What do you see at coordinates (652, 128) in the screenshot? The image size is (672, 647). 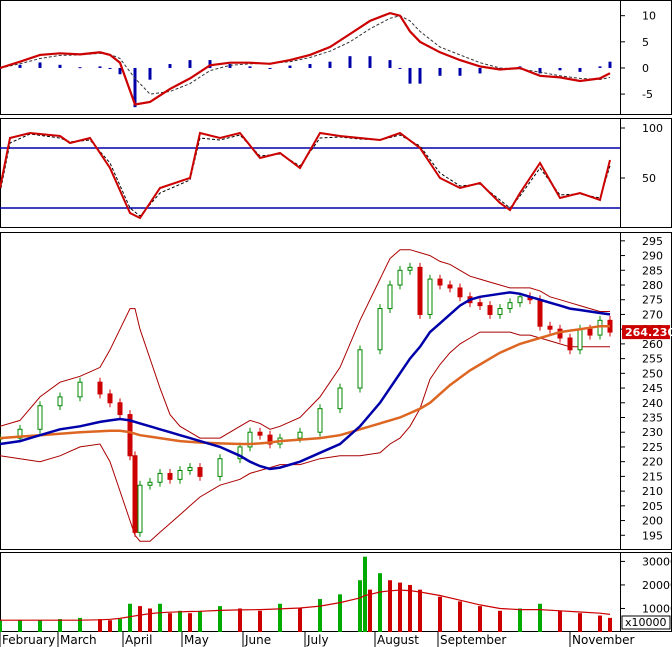 I see `stochastic-tick-label: 100` at bounding box center [652, 128].